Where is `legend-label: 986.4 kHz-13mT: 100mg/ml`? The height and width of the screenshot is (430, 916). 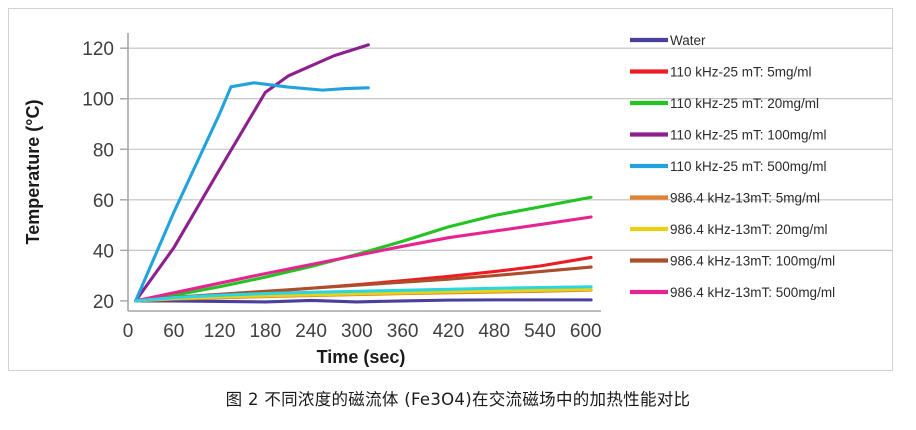
legend-label: 986.4 kHz-13mT: 100mg/ml is located at coordinates (752, 261).